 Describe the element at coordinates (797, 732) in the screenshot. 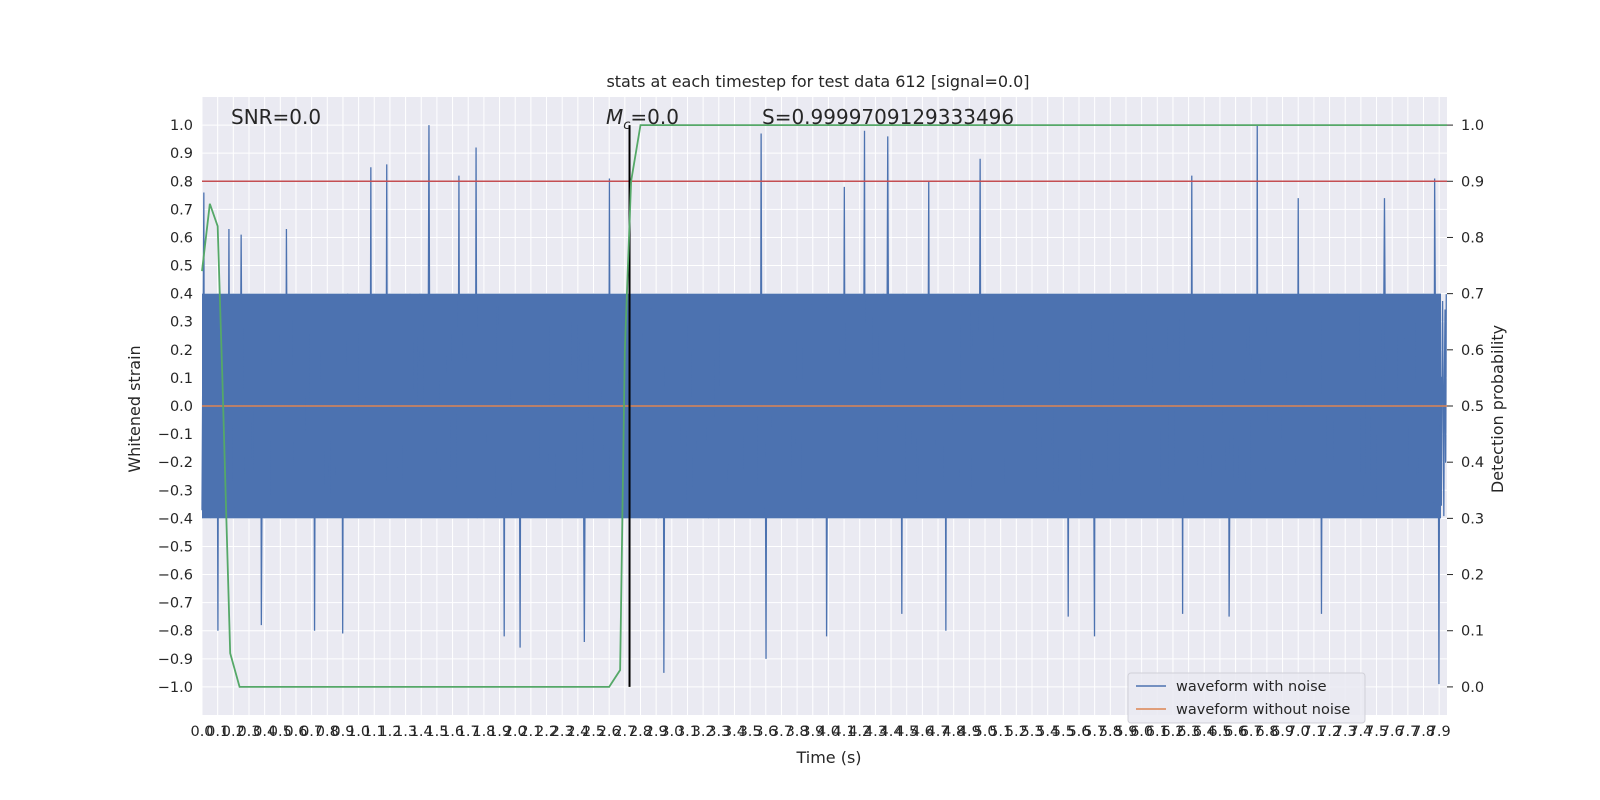

I see `x-tick-label: 3.8` at that location.